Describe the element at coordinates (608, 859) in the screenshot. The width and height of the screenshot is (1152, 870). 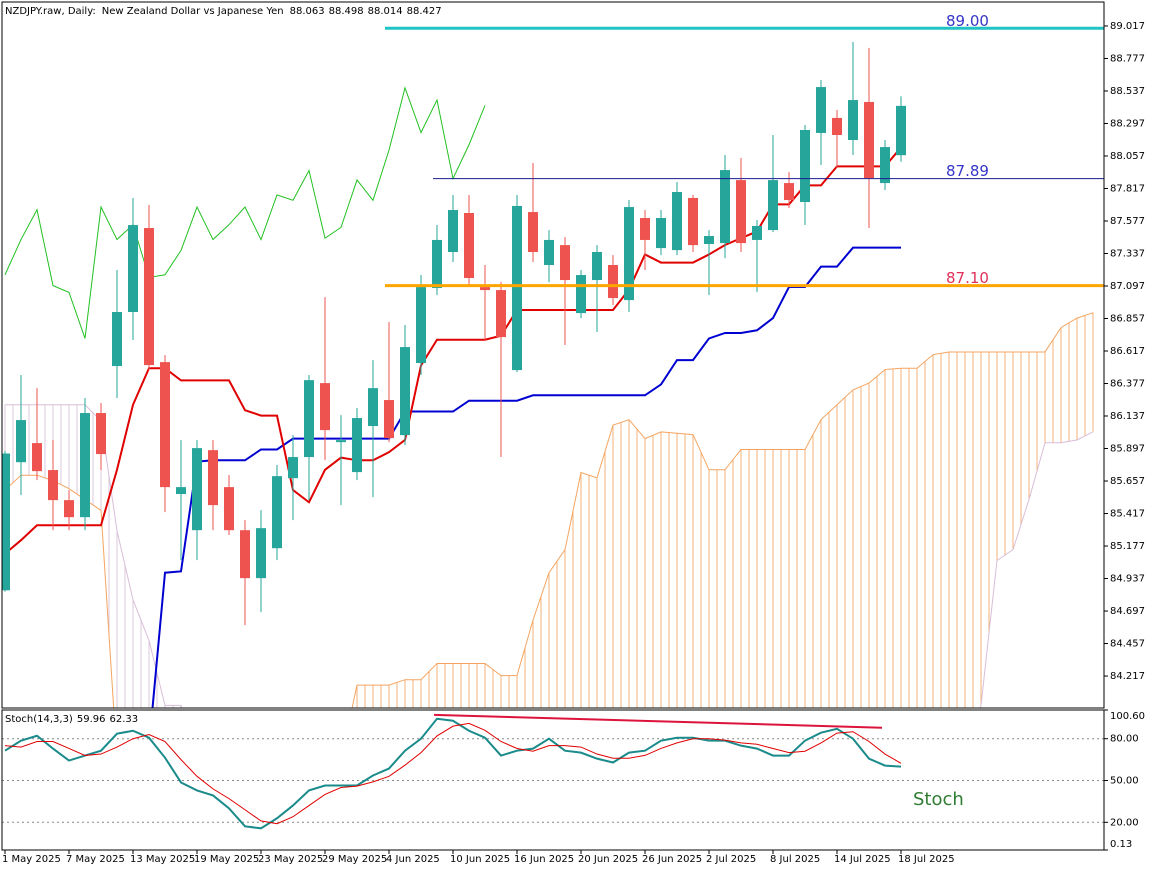
I see `x-tick-label: 20 Jun 2025` at that location.